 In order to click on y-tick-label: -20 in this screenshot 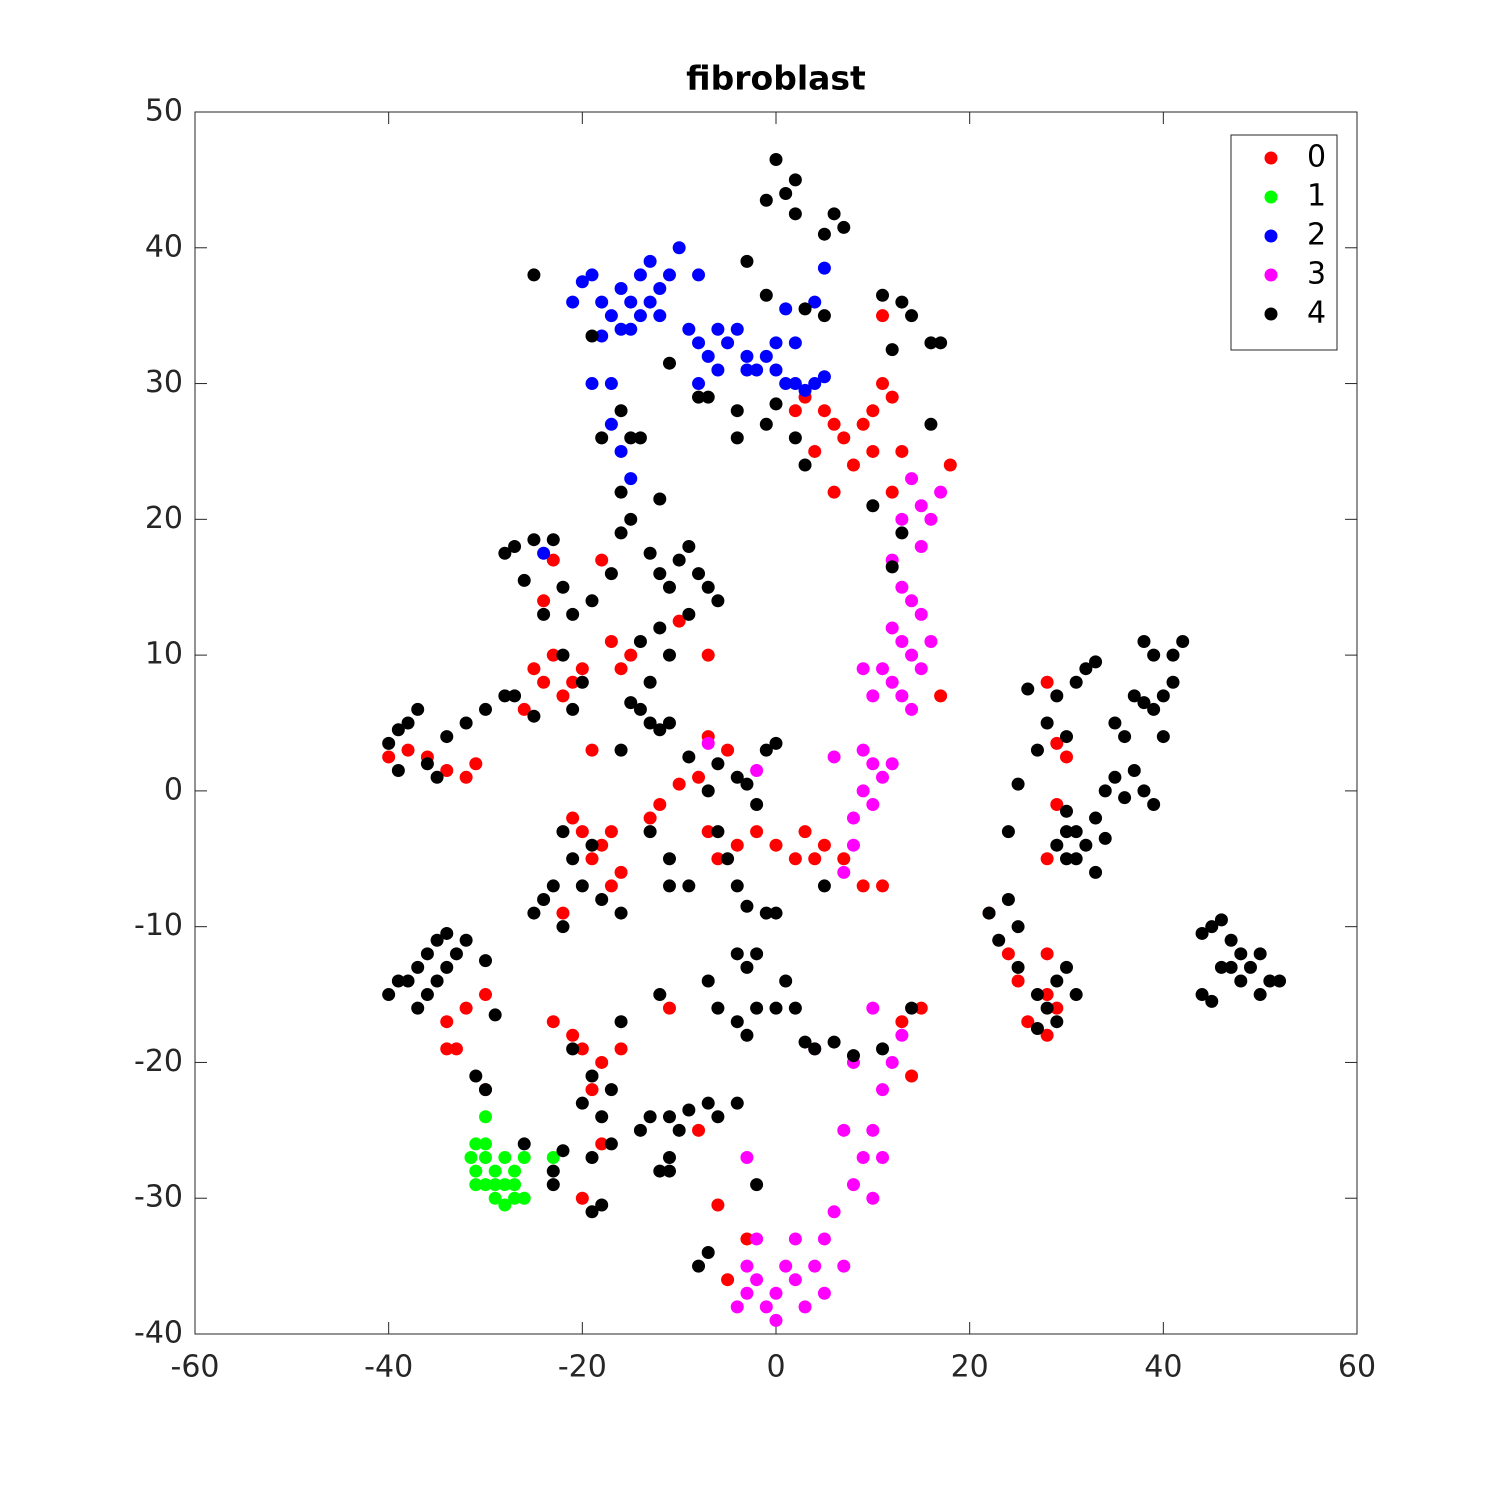, I will do `click(158, 1061)`.